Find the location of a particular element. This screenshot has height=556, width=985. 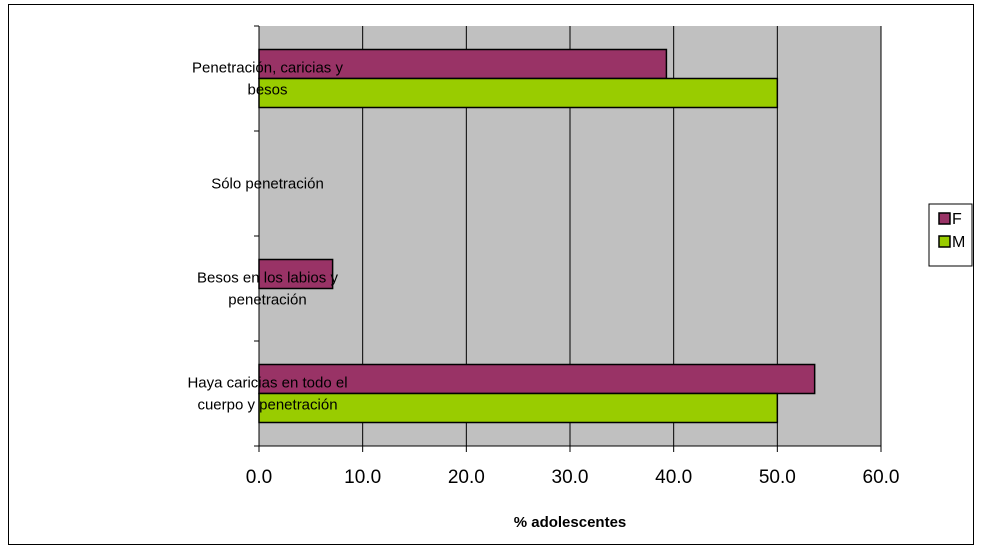

x-axis-title: % adolescentes is located at coordinates (570, 522).